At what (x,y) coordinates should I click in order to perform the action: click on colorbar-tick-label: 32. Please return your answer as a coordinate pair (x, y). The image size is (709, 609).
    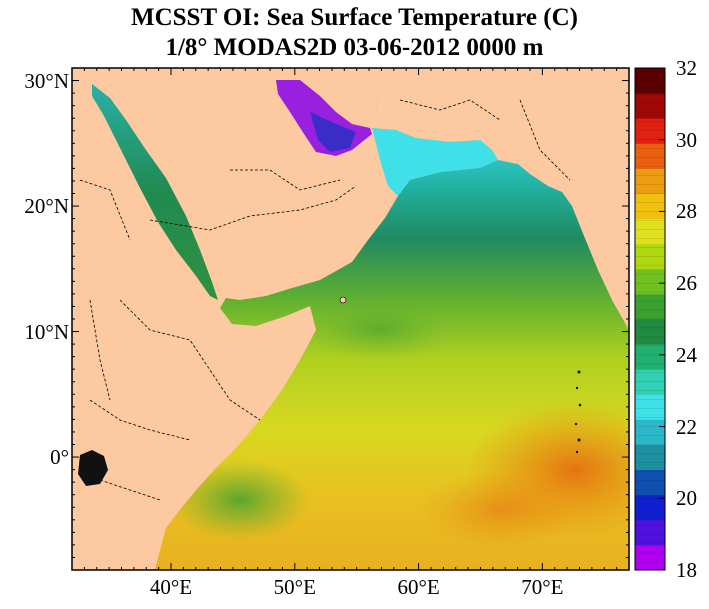
    Looking at the image, I should click on (686, 68).